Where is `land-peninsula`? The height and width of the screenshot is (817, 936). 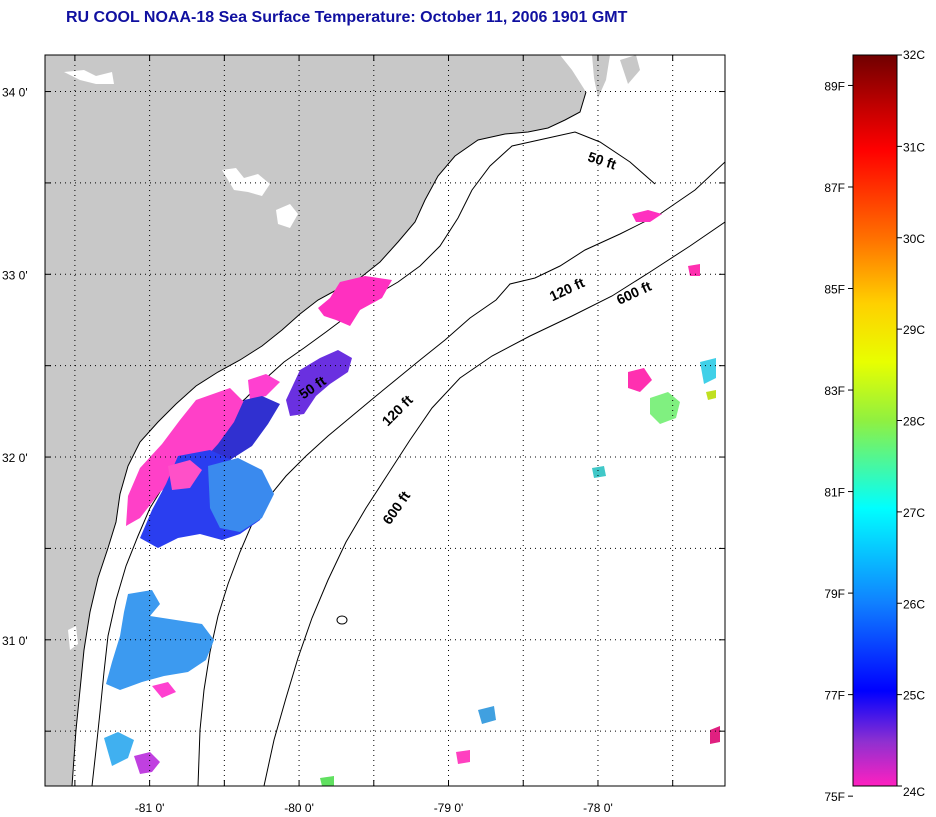
land-peninsula is located at coordinates (601, 76).